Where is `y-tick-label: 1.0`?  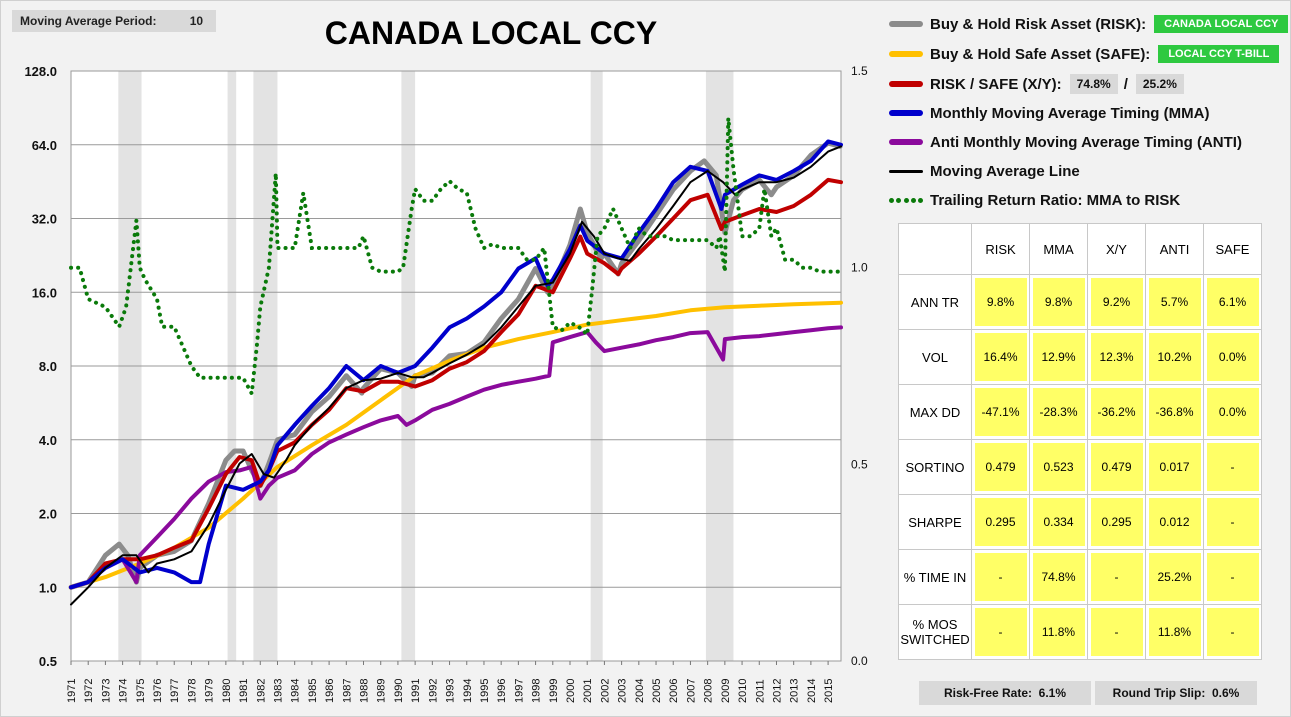
y-tick-label: 1.0 is located at coordinates (48, 587).